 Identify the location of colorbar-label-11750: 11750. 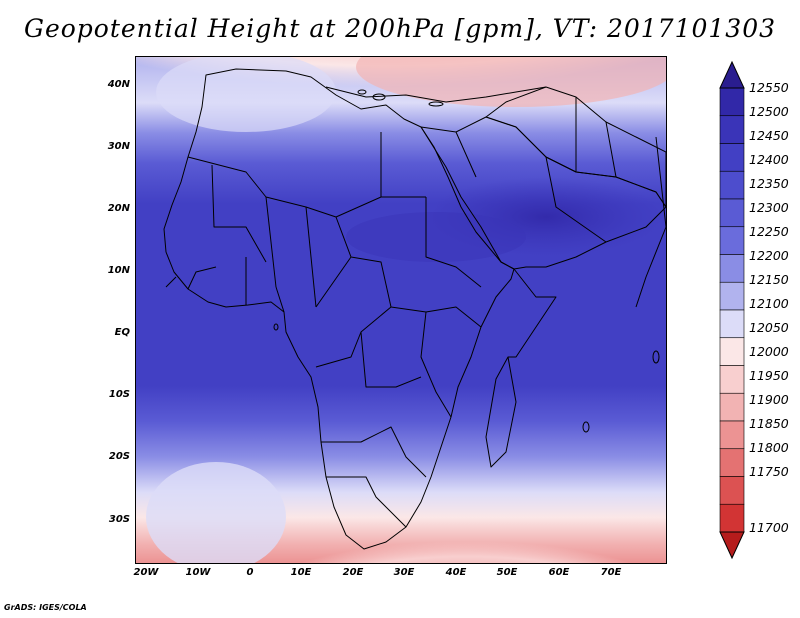
(769, 471).